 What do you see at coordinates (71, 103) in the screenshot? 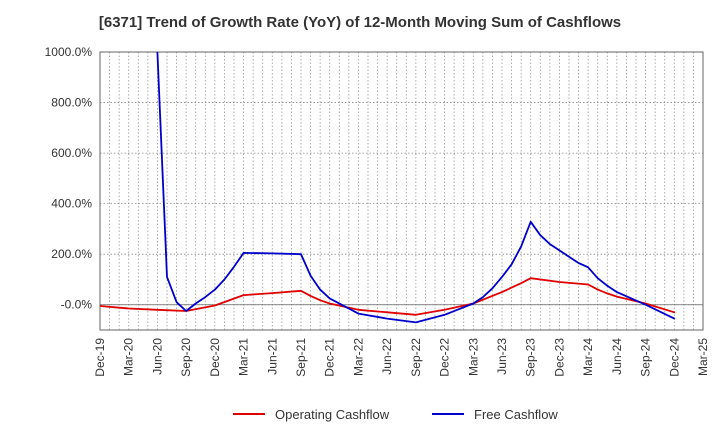
I see `y-tick-label: 800.0%` at bounding box center [71, 103].